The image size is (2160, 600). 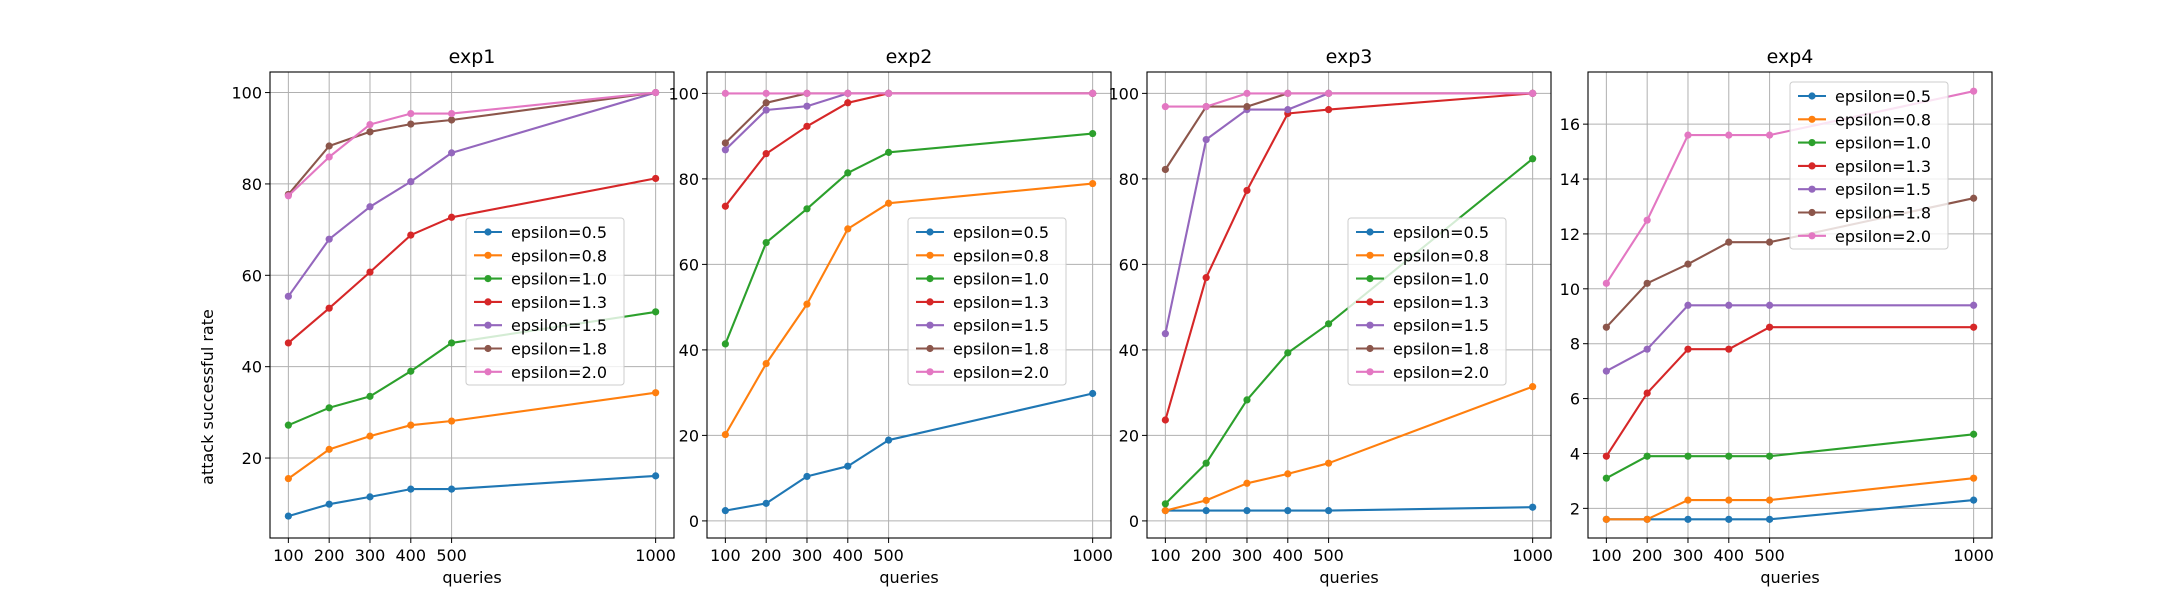 I want to click on y-tick-label: 2, so click(x=1575, y=508).